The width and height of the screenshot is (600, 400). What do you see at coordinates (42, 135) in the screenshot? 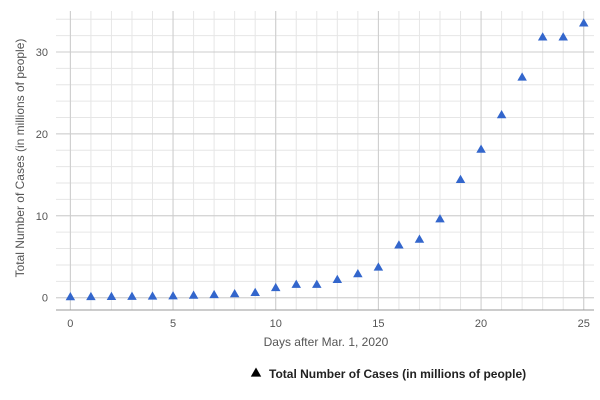
I see `y-tick-label: 20` at bounding box center [42, 135].